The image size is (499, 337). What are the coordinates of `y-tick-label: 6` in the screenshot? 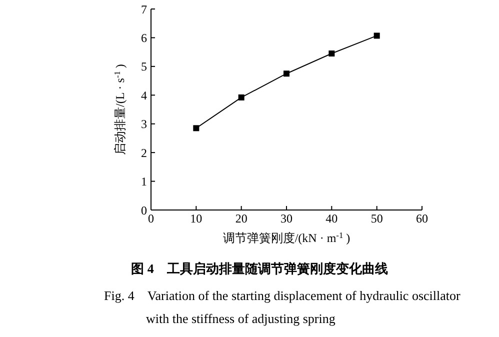 It's located at (144, 37).